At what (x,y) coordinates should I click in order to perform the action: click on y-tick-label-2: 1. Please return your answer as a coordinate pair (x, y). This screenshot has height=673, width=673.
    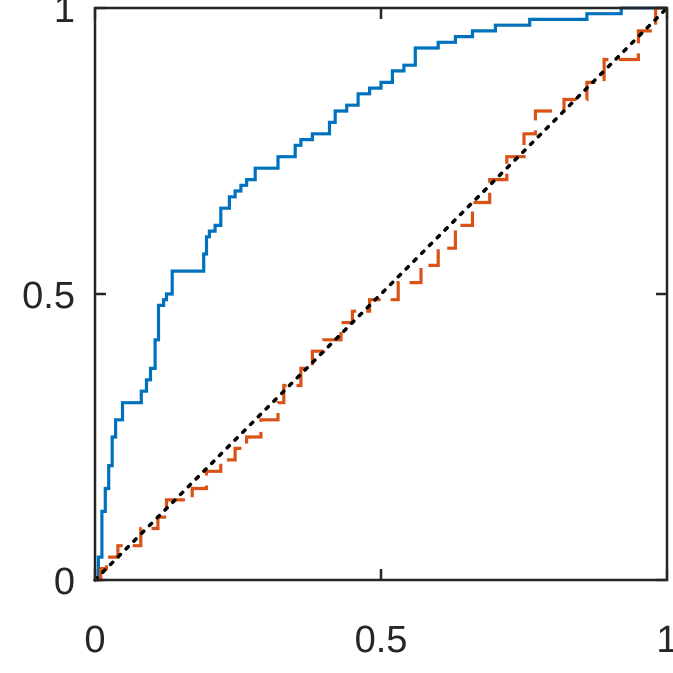
    Looking at the image, I should click on (64, 15).